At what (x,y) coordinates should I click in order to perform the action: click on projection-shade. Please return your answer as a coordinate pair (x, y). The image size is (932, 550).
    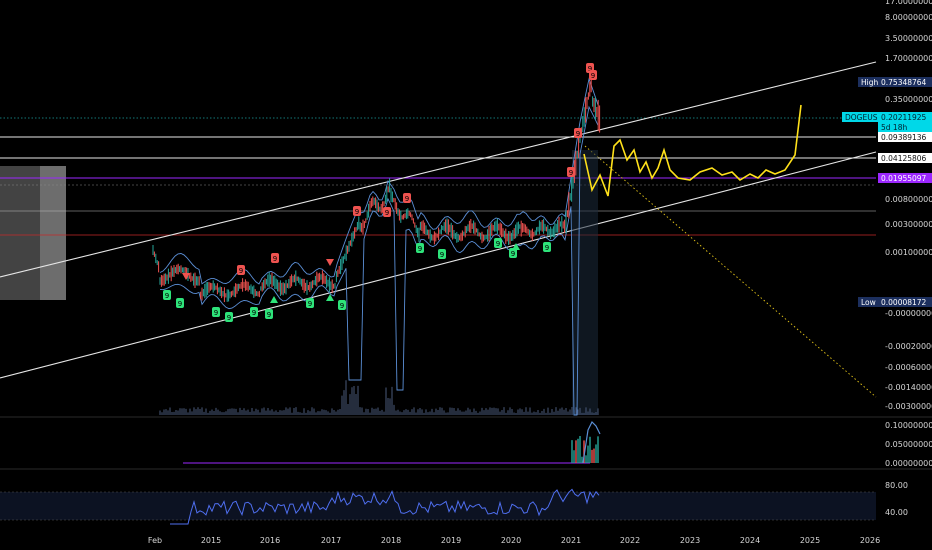
    Looking at the image, I should click on (585, 282).